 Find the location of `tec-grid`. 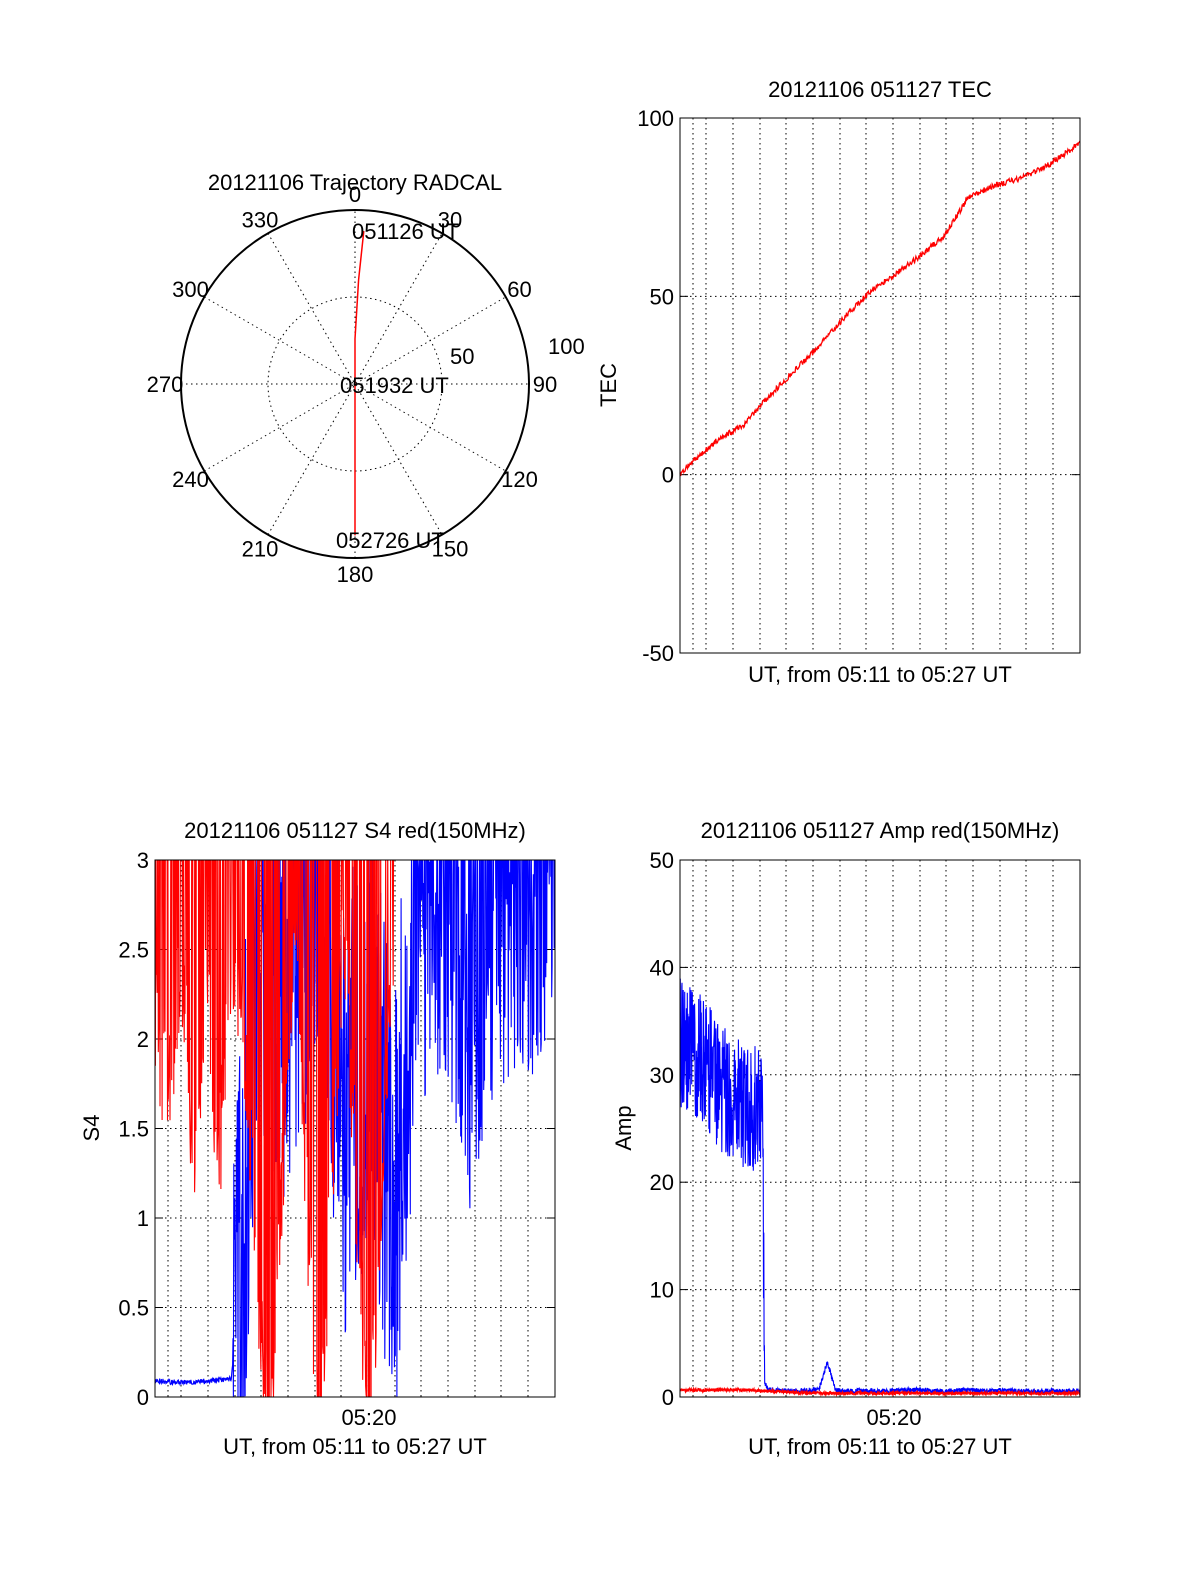

tec-grid is located at coordinates (880, 385).